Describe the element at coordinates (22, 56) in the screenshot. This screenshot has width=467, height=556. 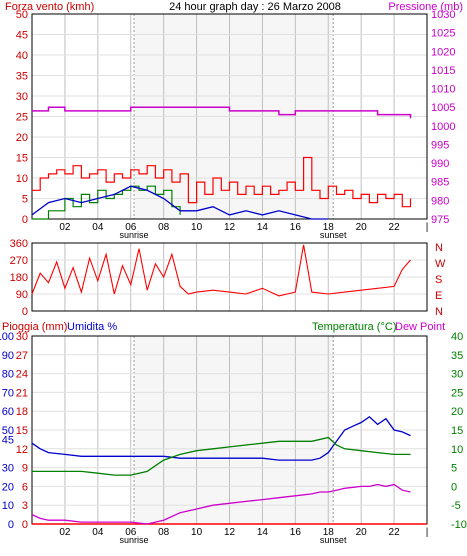
I see `wind-axis-tick: 40` at that location.